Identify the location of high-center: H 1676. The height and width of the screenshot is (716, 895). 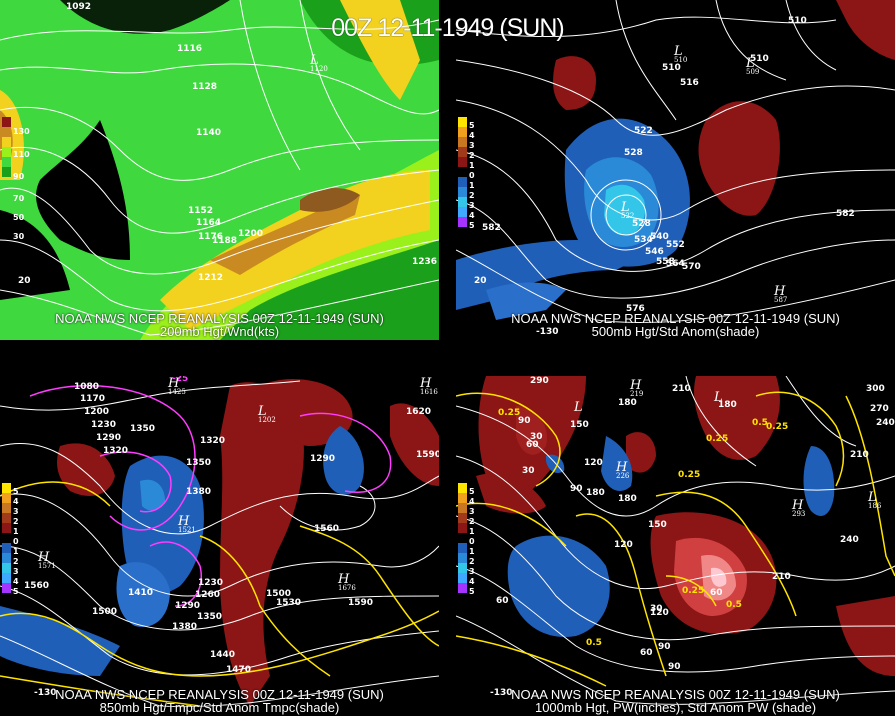
(347, 582).